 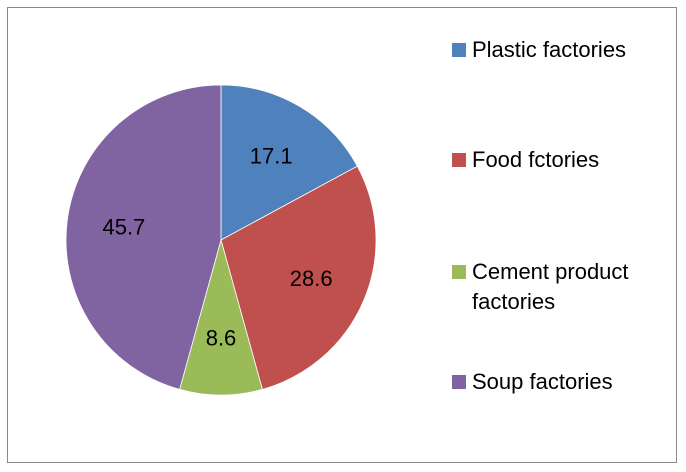 I want to click on pie-slice-plastic, so click(x=289, y=162).